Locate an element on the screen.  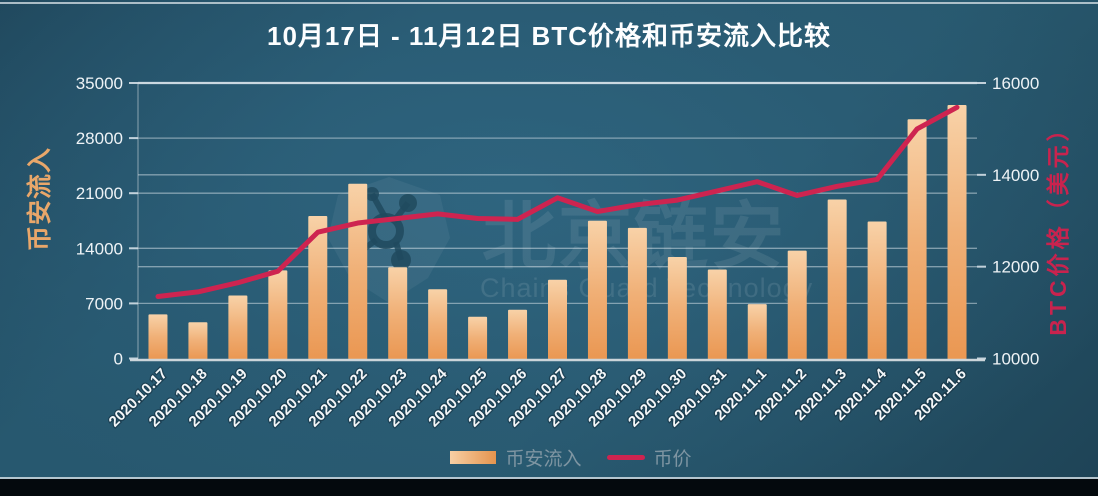
bottom-black-strip is located at coordinates (549, 487).